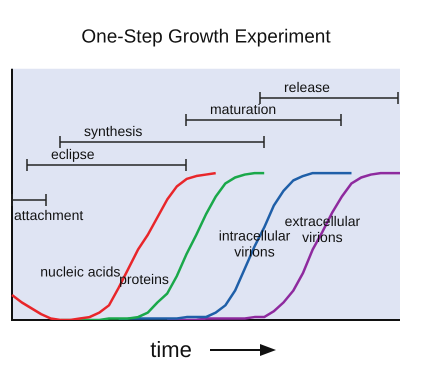 The image size is (435, 382). I want to click on text: release, so click(307, 87).